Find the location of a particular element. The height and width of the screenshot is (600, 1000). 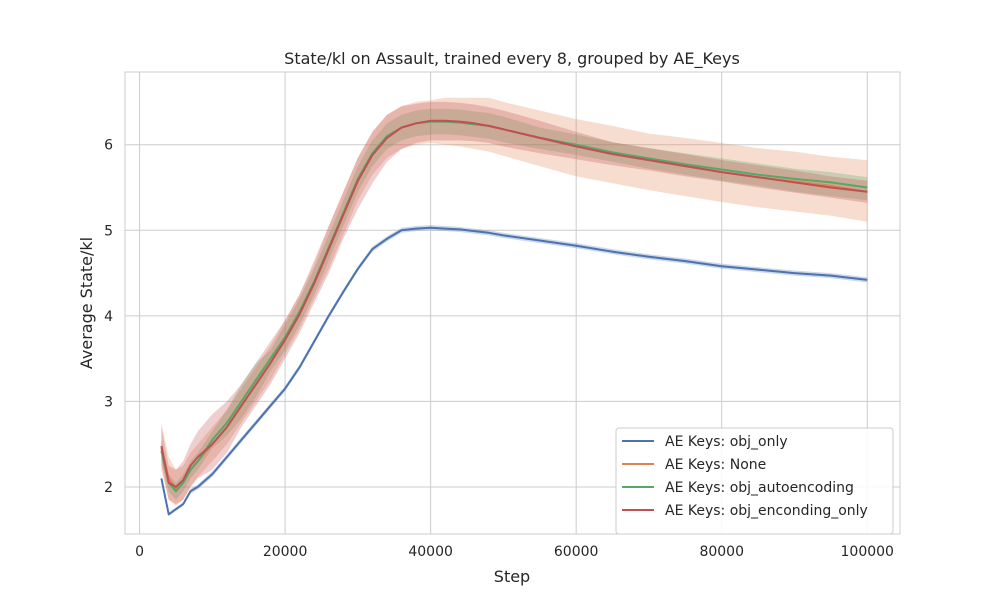

y-axis-ticks: 2 3 4 5 6 is located at coordinates (108, 317).